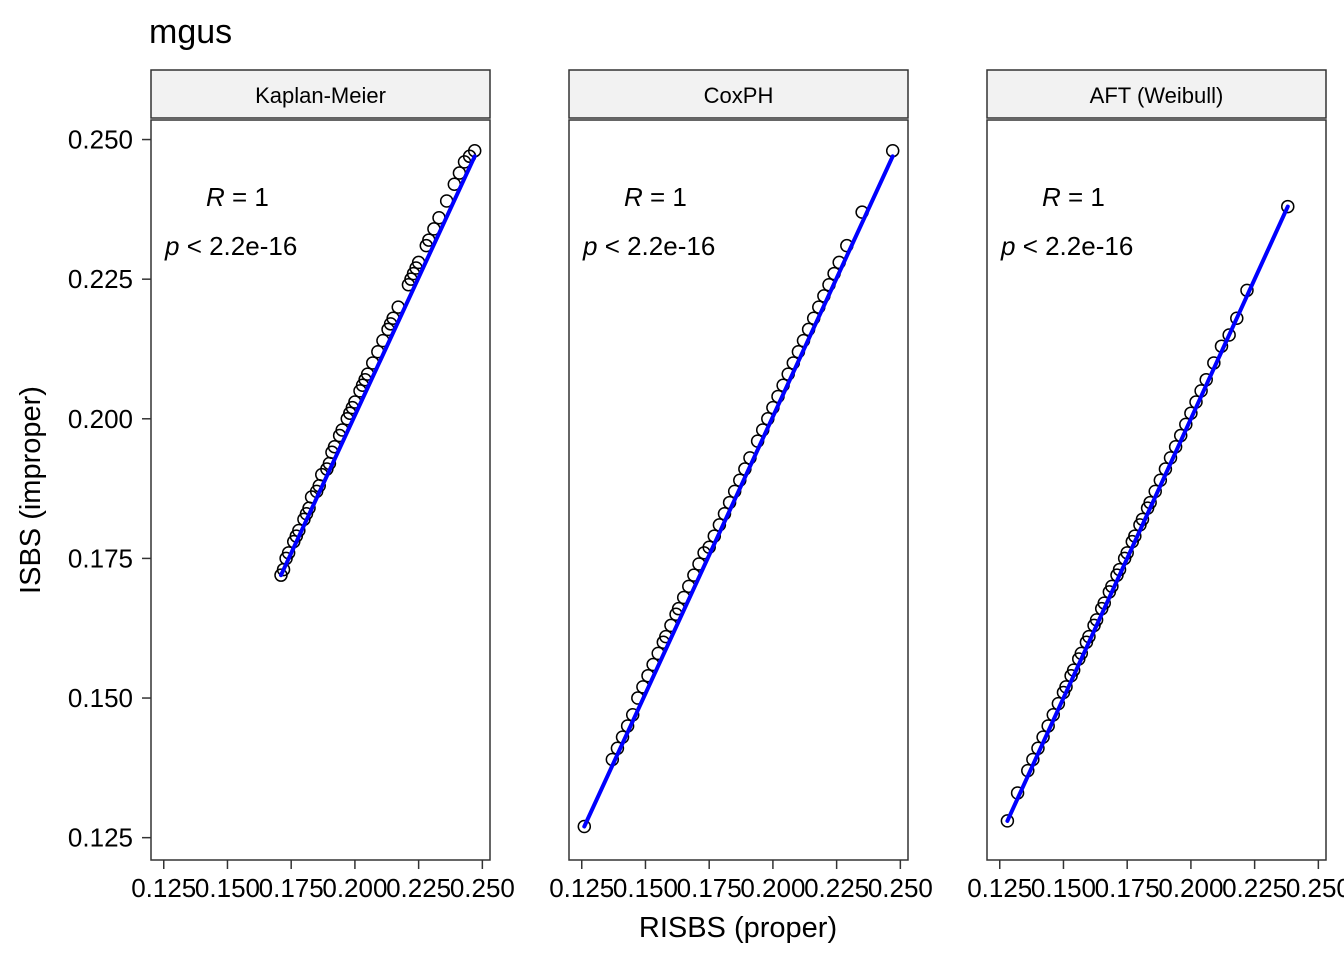  What do you see at coordinates (100, 558) in the screenshot?
I see `y-tick-label: 0.175` at bounding box center [100, 558].